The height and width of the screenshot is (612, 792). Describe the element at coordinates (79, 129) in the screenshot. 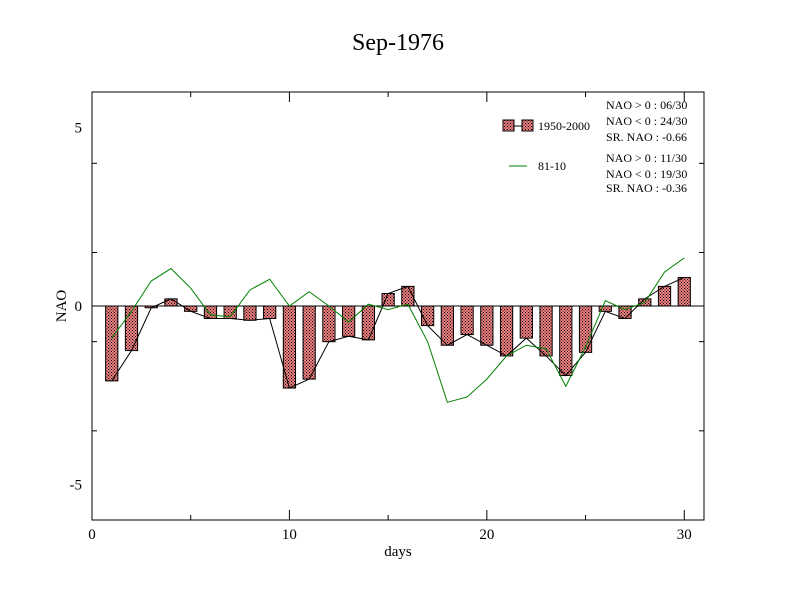

I see `y-tick-label: 5` at that location.